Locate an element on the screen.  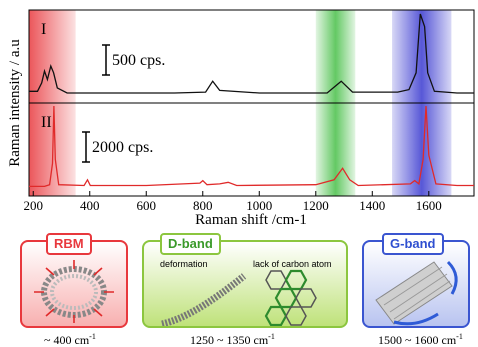
x-tick-label: 1000 is located at coordinates (259, 205).